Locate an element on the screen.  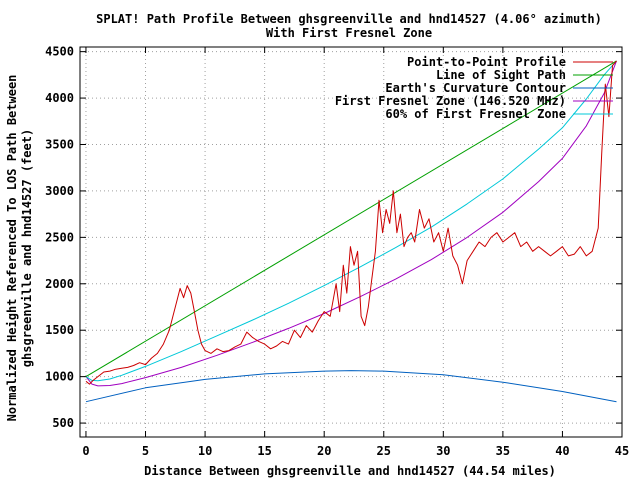
series-line-earth-s-curvature-contour is located at coordinates (351, 386).